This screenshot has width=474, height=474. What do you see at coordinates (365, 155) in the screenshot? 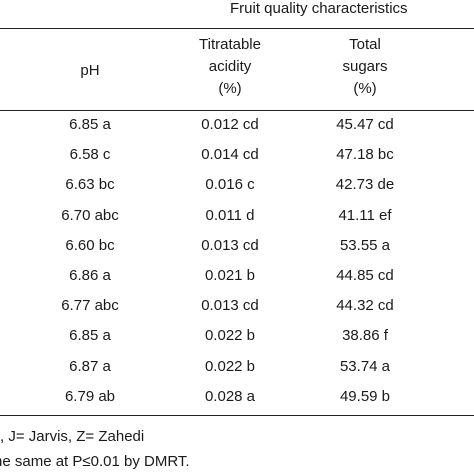
I see `cell-total-sugars: 47.18 bc` at bounding box center [365, 155].